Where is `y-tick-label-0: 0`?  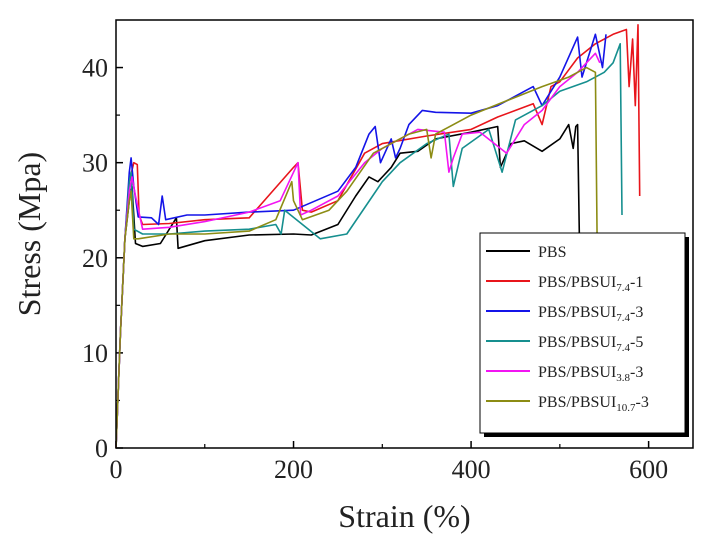
y-tick-label-0: 0 is located at coordinates (101, 448).